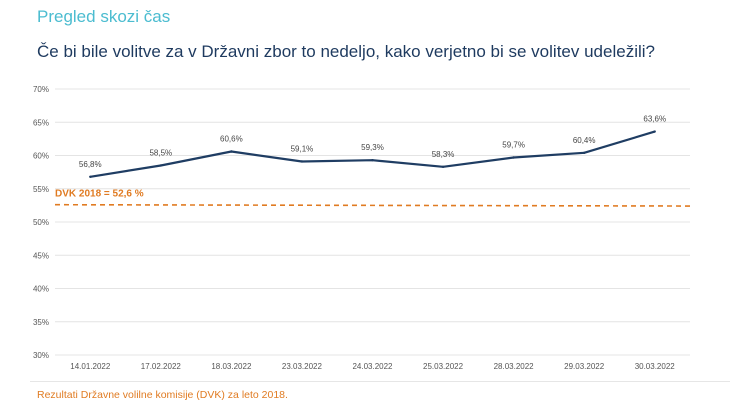  I want to click on reference-line, so click(372, 205).